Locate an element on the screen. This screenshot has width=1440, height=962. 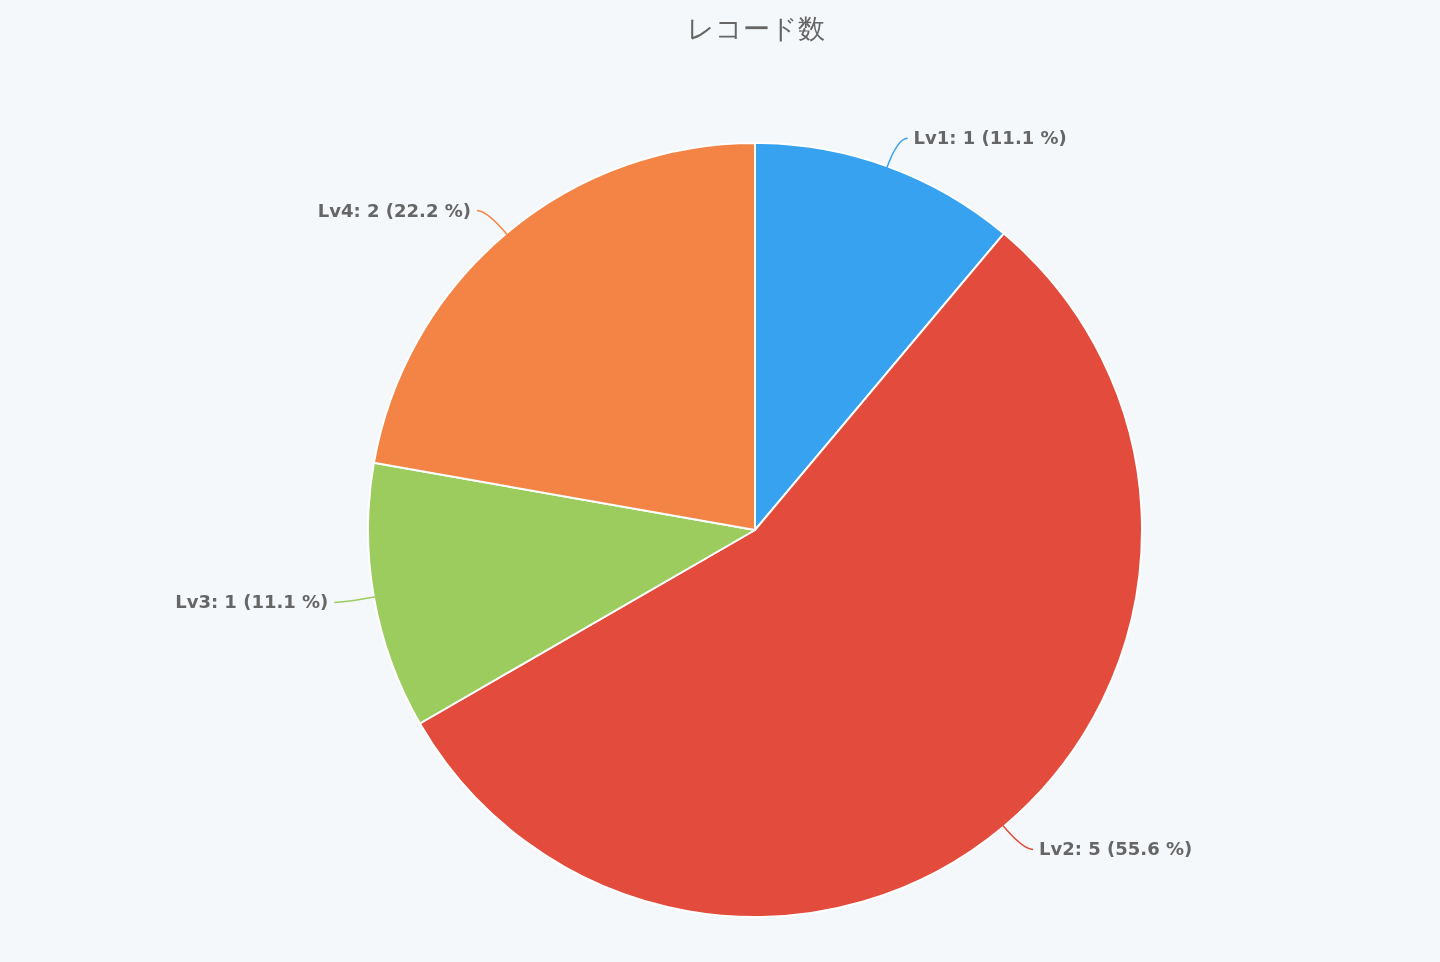
data-label: : 5 (55.6 %) is located at coordinates (1133, 849).